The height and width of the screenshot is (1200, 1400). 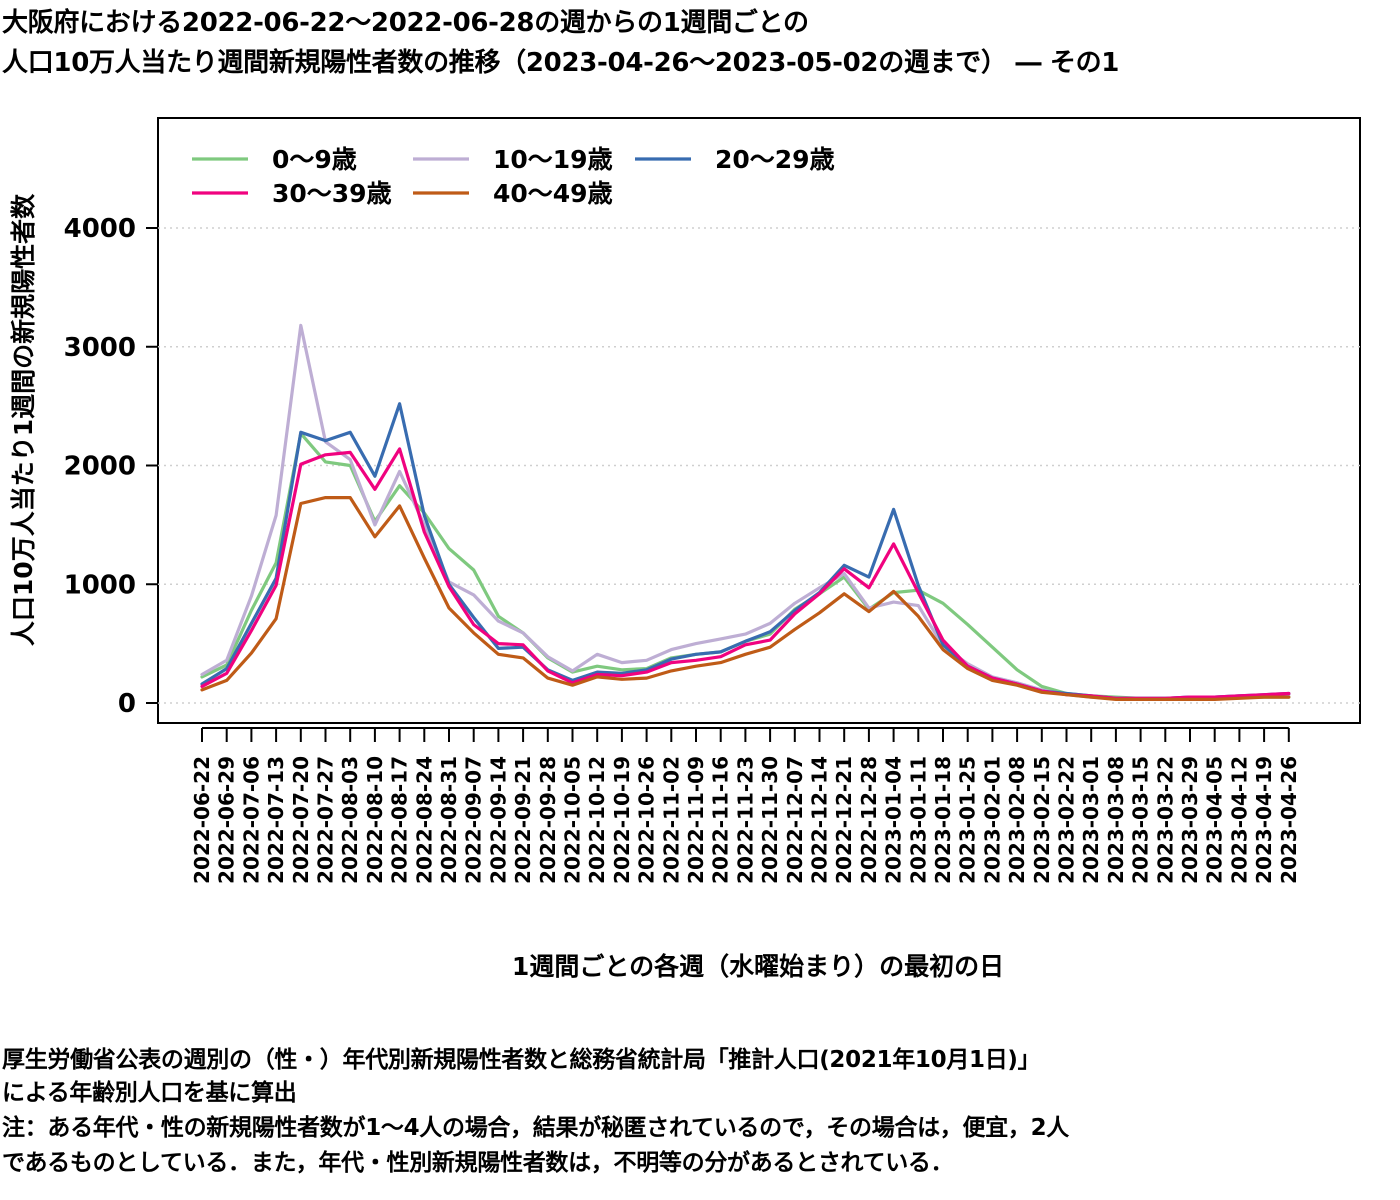 What do you see at coordinates (1042, 820) in the screenshot?
I see `x-tick-label: 2023-02-15` at bounding box center [1042, 820].